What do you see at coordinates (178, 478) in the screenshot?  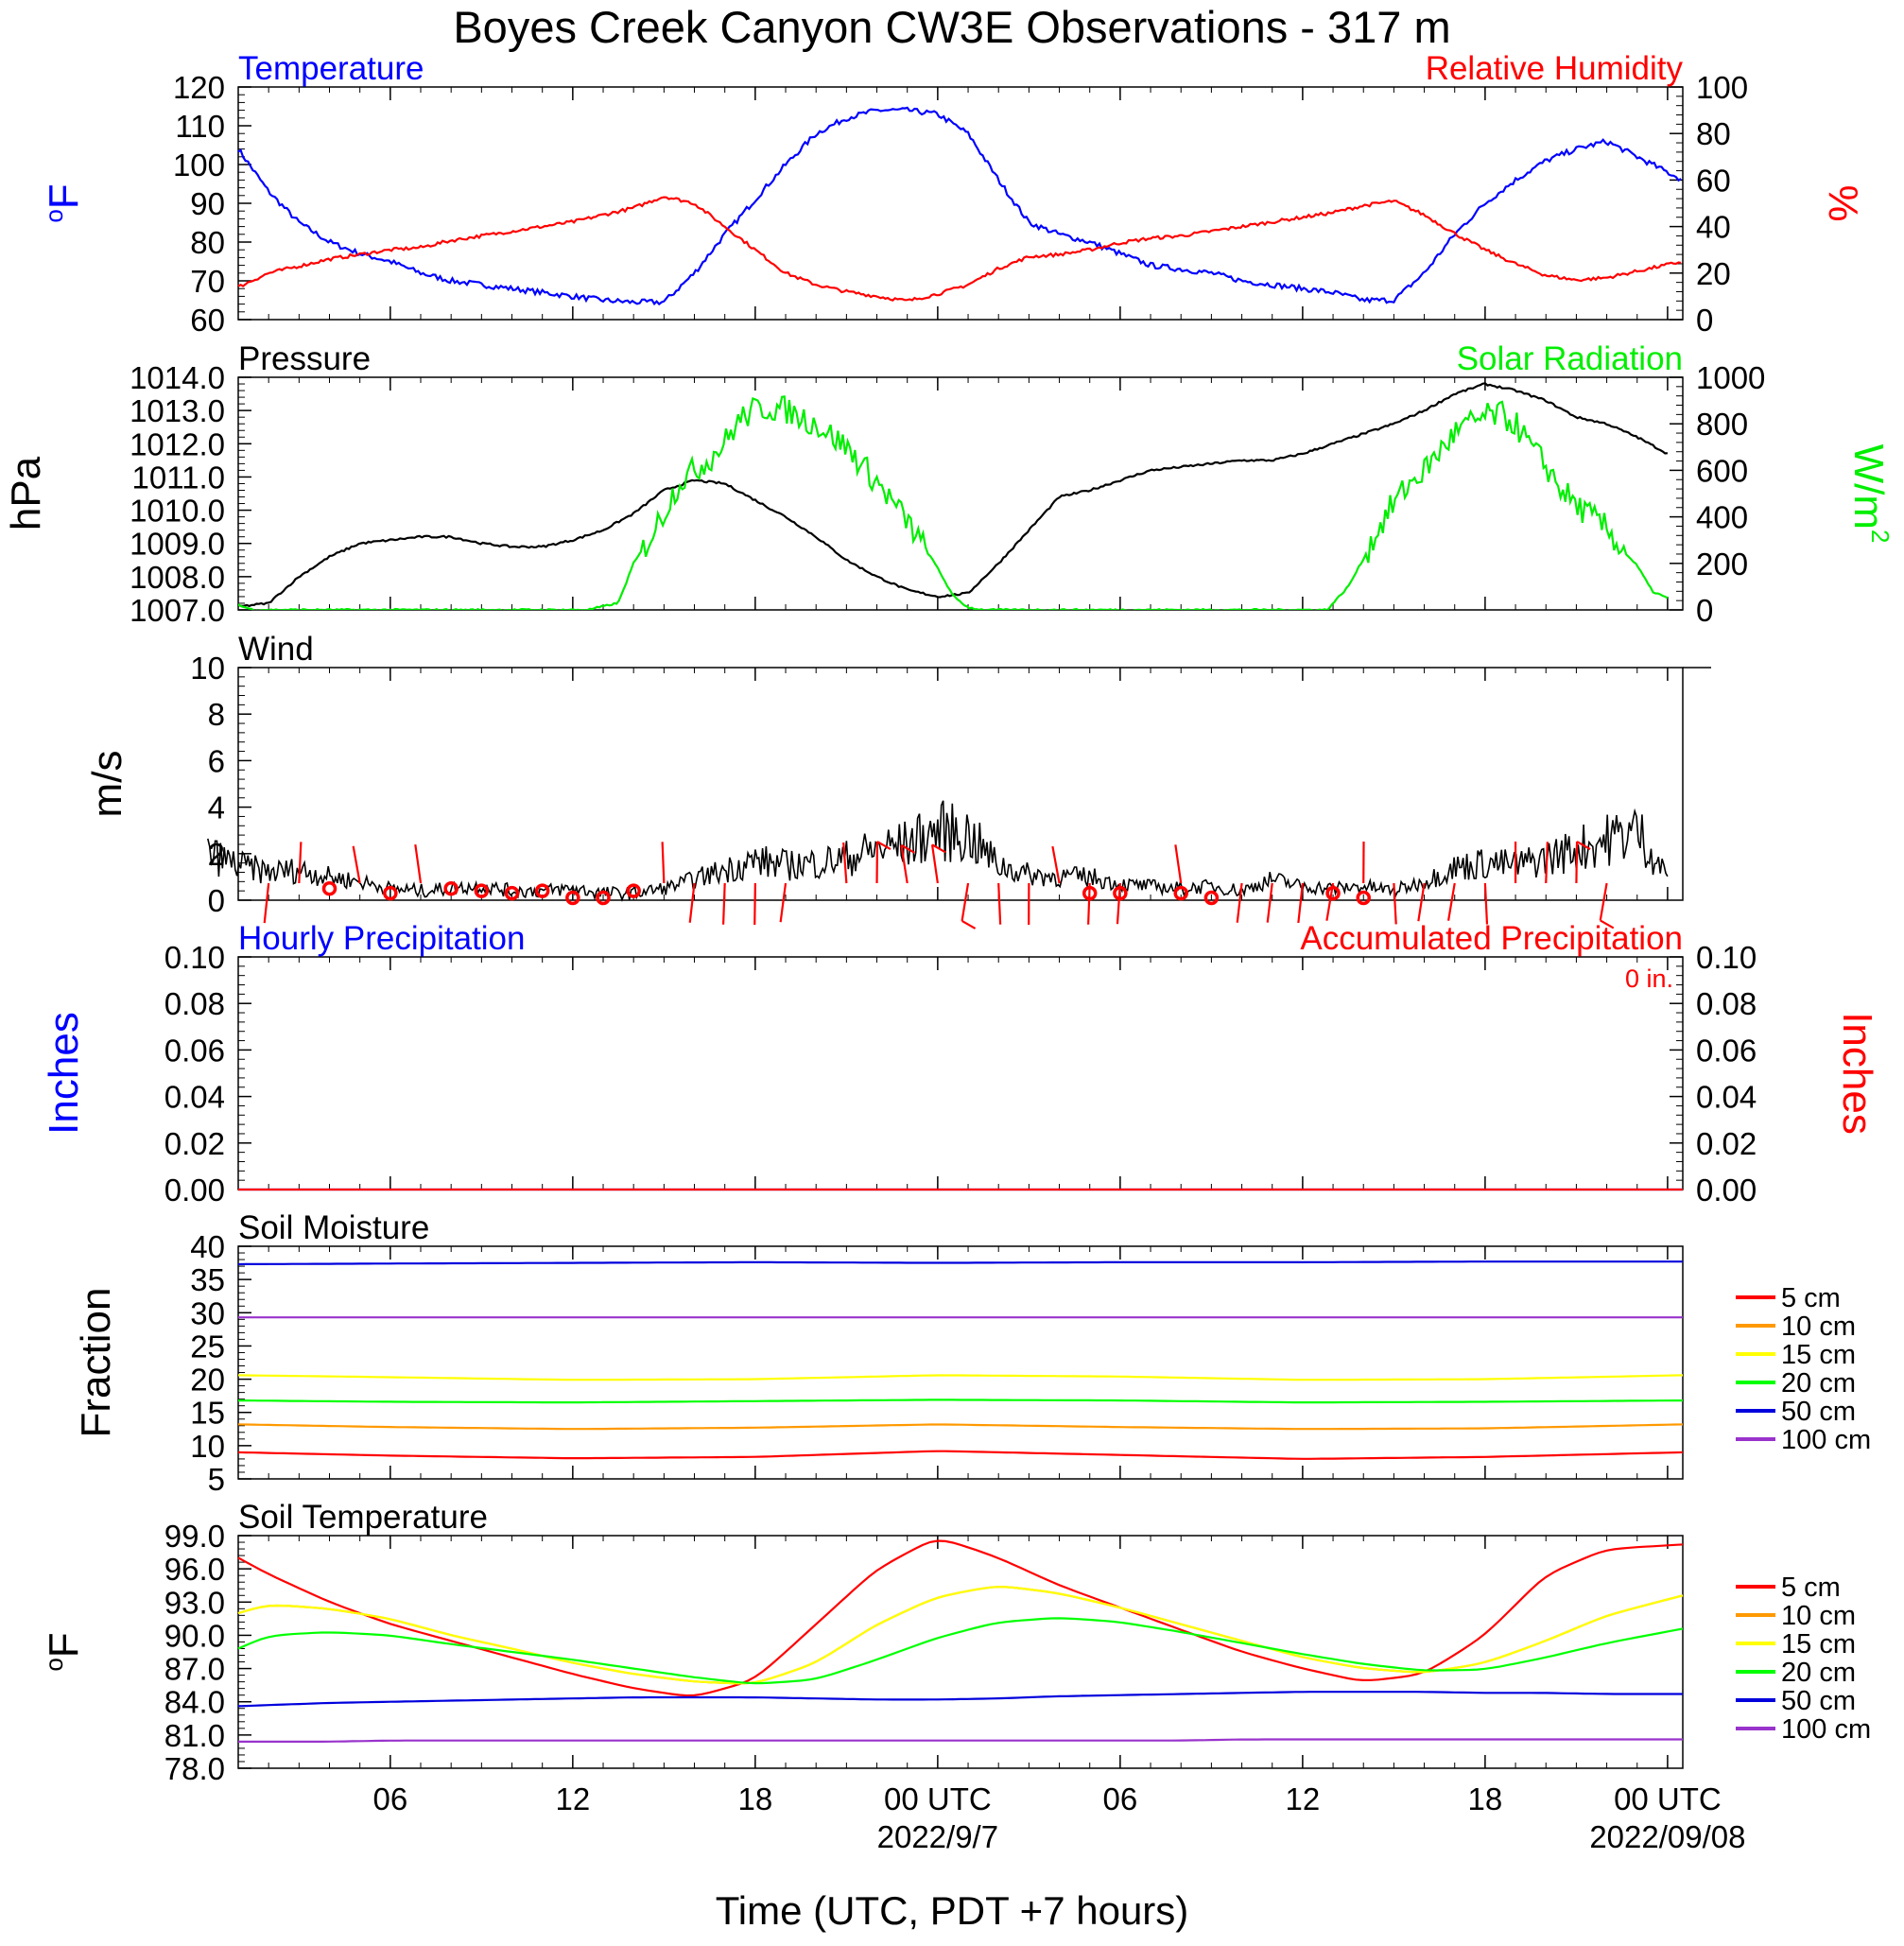 I see `y-tick-label: 1011.0` at bounding box center [178, 478].